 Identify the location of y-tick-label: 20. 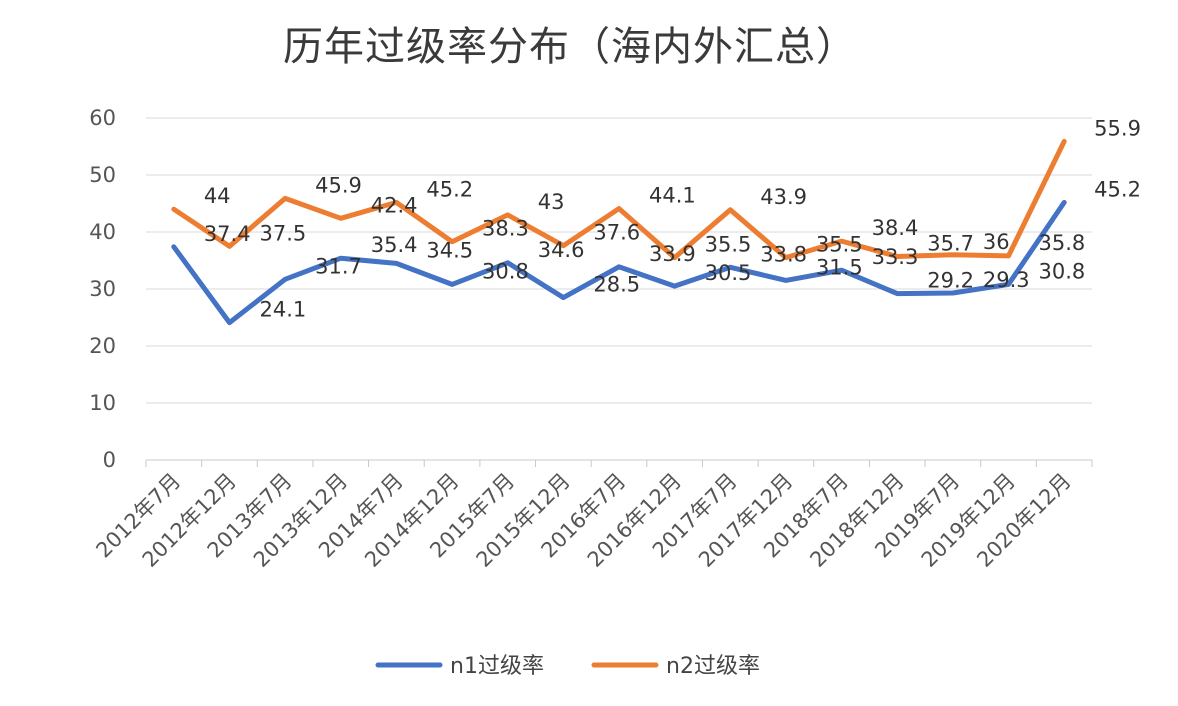
(102, 346).